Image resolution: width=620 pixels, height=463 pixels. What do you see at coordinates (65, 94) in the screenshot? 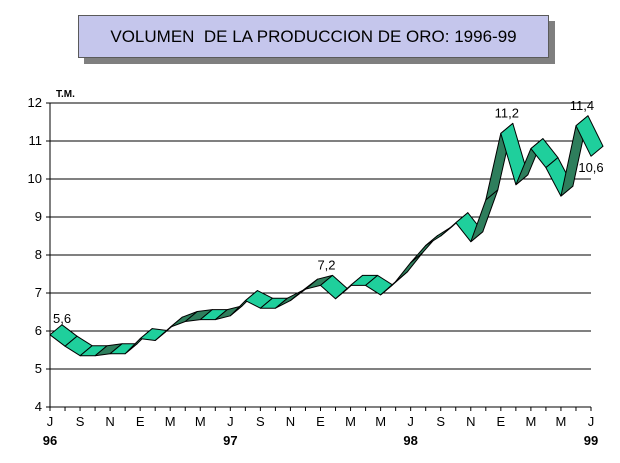
I see `y-axis-unit: T.M.` at bounding box center [65, 94].